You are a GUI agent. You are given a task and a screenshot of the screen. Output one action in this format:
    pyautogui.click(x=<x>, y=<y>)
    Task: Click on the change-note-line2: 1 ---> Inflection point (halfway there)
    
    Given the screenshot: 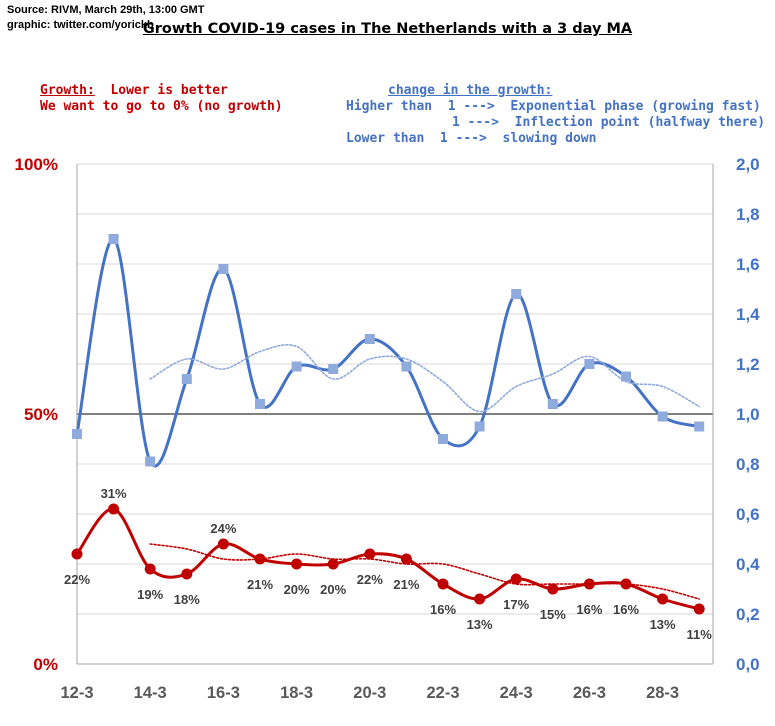 What is the action you would take?
    pyautogui.click(x=609, y=122)
    